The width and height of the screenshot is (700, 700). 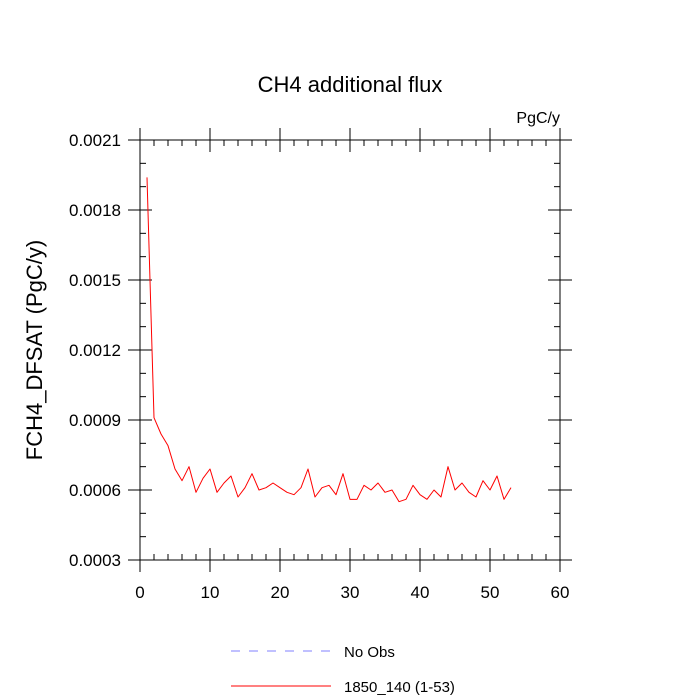 What do you see at coordinates (560, 592) in the screenshot?
I see `x-tick-label: 60` at bounding box center [560, 592].